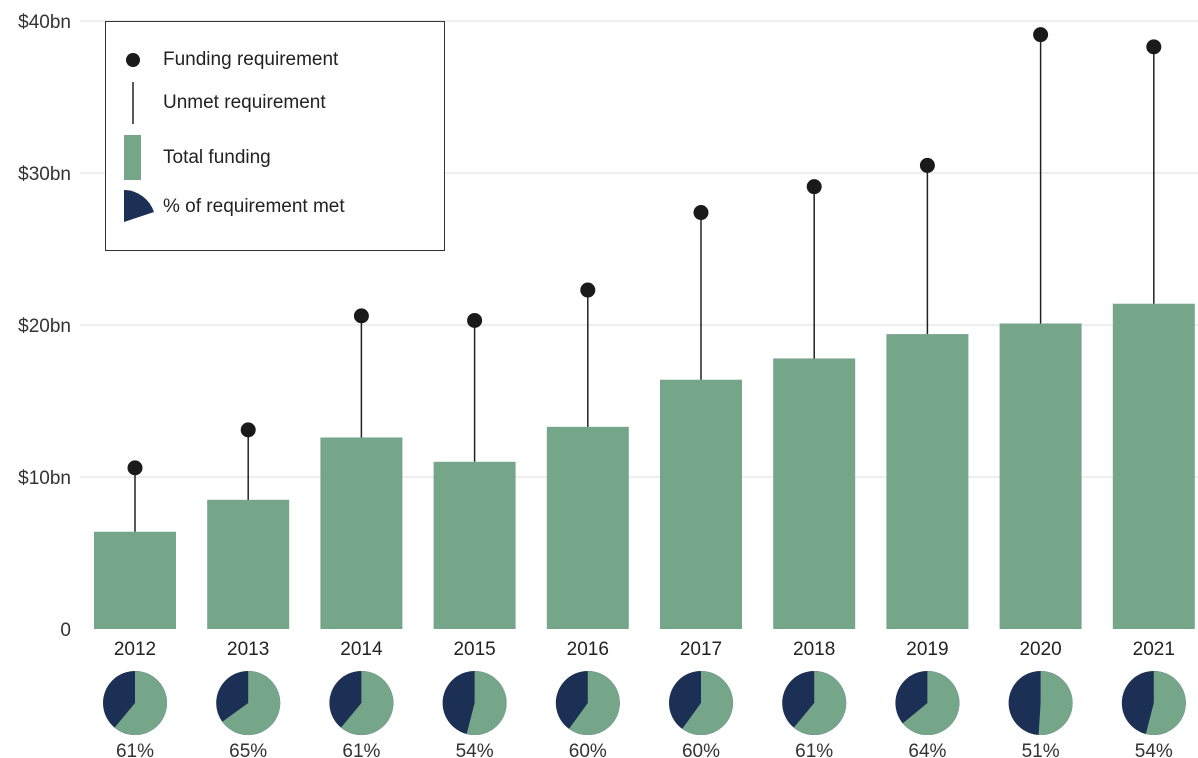  Describe the element at coordinates (644, 649) in the screenshot. I see `x-axis-labels: 2012 2013 2014 2015 2016 2017 2018 2019 2020 2021` at that location.